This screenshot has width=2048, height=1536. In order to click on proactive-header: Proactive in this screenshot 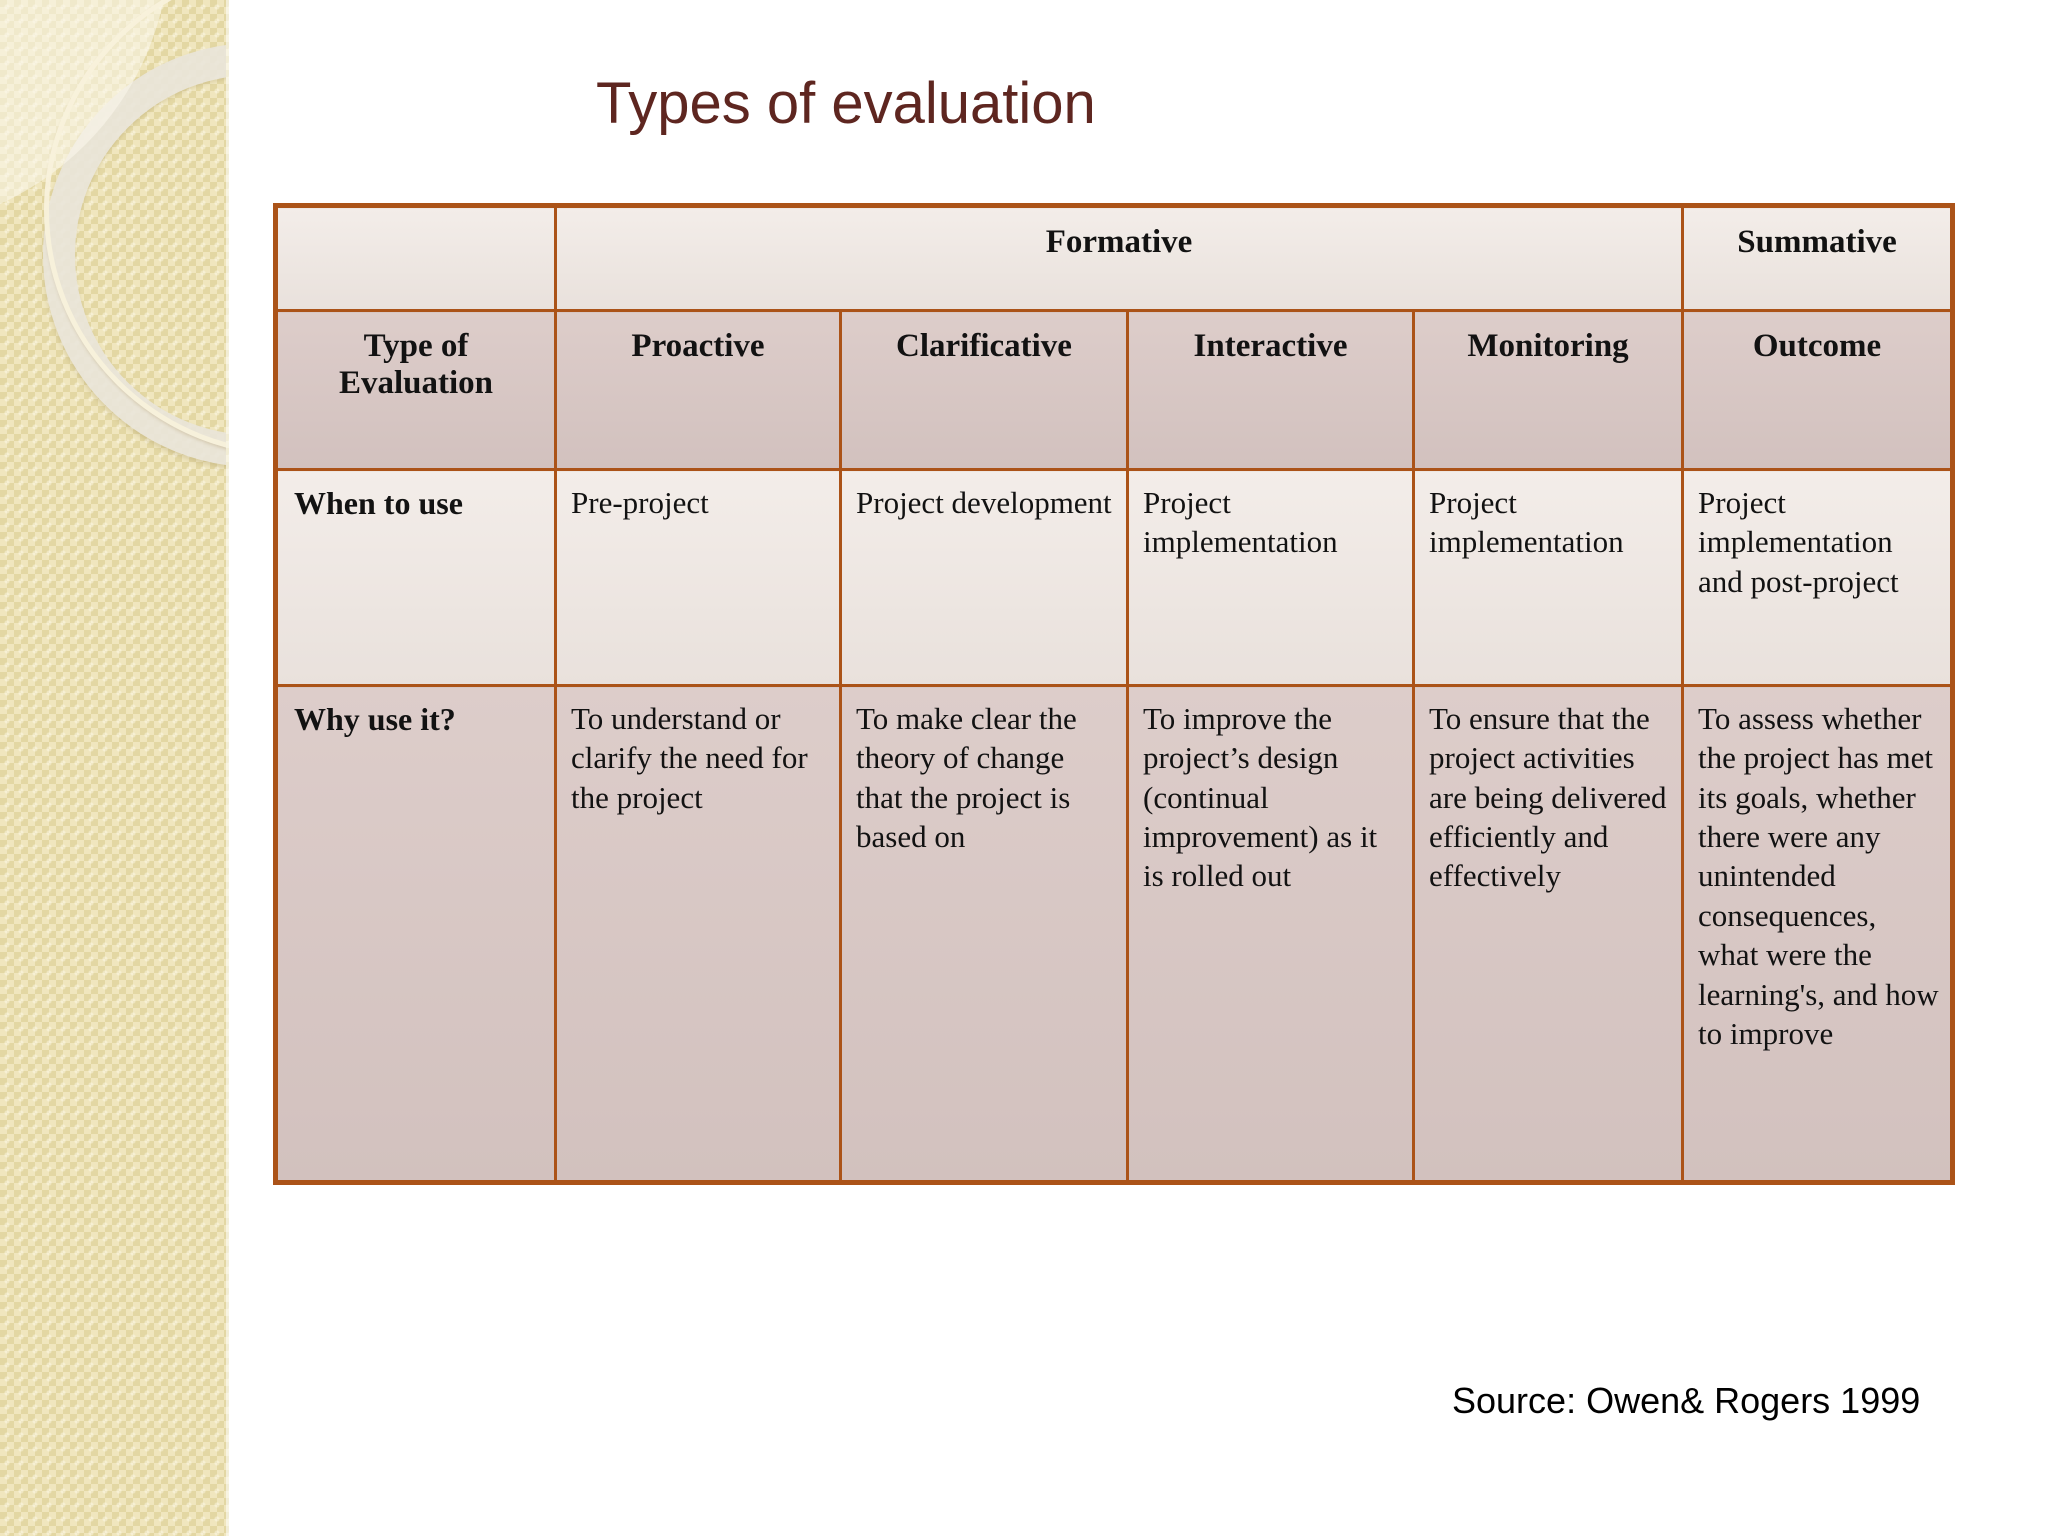, I will do `click(698, 390)`.